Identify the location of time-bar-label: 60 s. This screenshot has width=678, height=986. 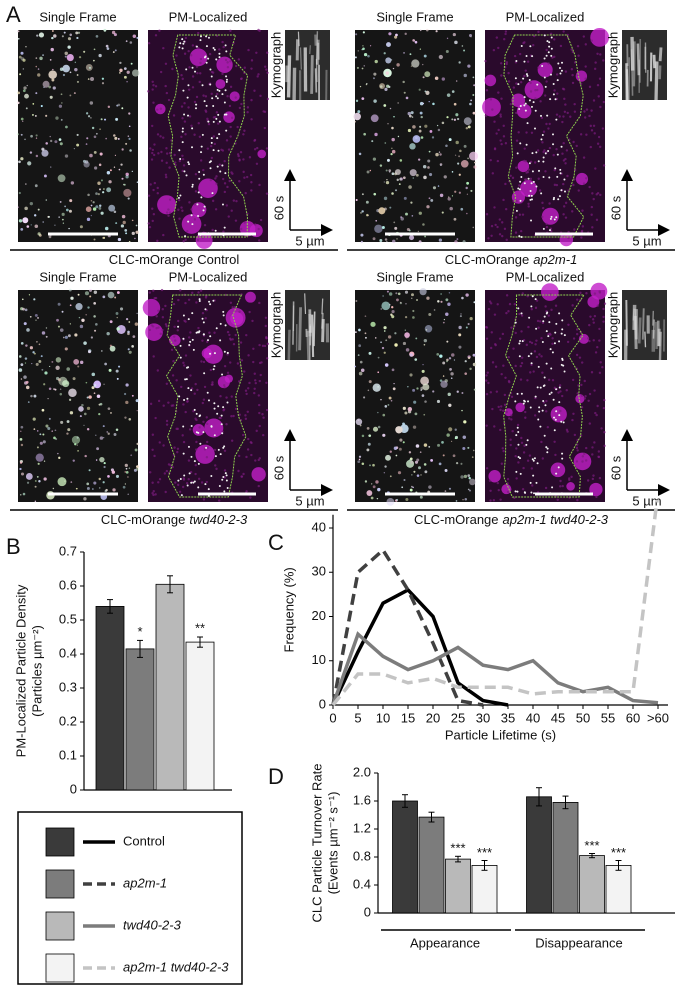
(615, 467).